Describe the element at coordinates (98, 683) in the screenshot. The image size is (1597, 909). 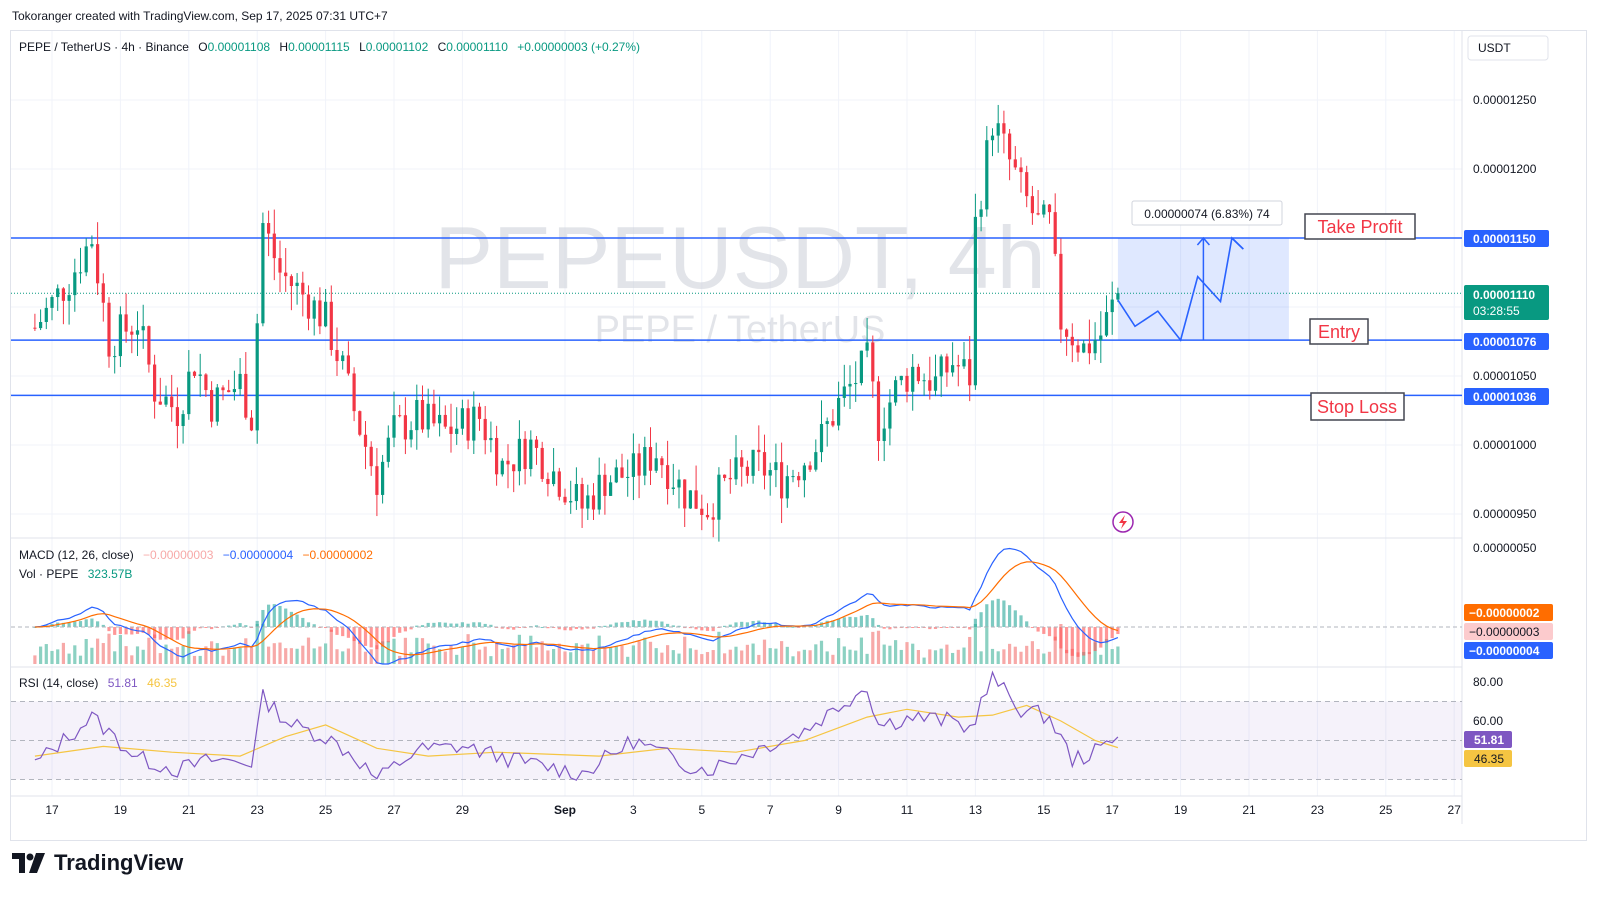
I see `svg-text:RSI (14, close) 51.81: RSI (14, close) 51.81 46.35` at that location.